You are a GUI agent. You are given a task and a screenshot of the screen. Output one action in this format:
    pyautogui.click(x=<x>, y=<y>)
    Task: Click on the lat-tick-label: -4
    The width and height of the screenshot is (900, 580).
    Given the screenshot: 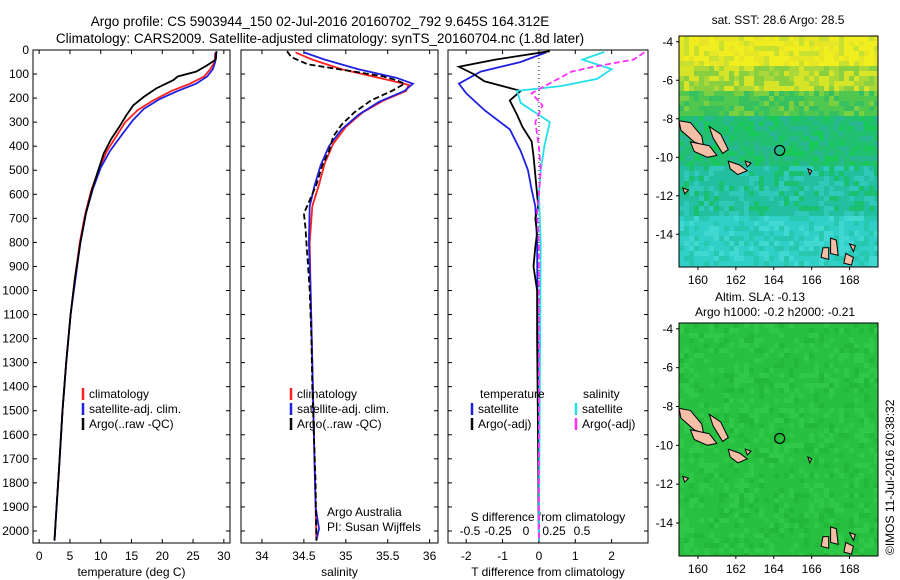 What is the action you would take?
    pyautogui.click(x=667, y=42)
    